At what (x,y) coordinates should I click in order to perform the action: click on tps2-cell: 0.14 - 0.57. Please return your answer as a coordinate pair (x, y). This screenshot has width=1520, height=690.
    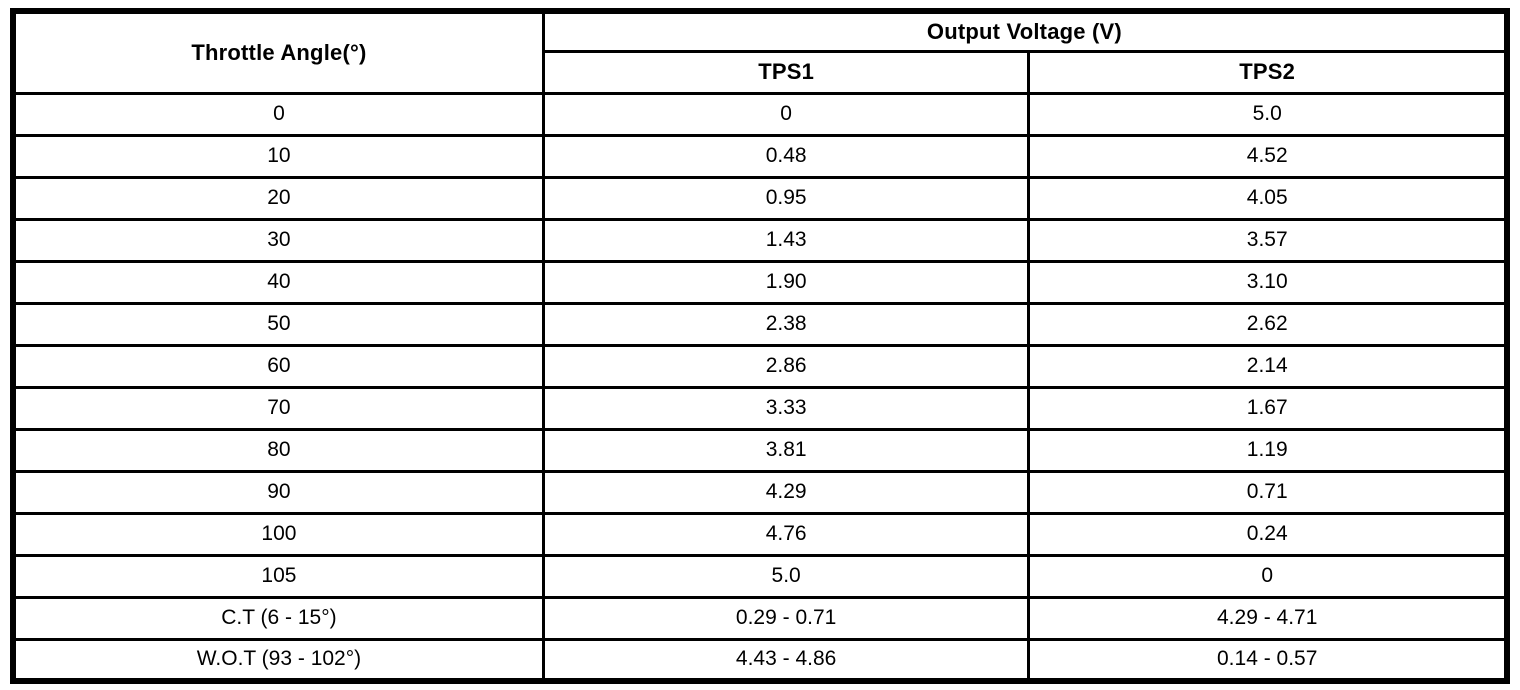
    Looking at the image, I should click on (1268, 660).